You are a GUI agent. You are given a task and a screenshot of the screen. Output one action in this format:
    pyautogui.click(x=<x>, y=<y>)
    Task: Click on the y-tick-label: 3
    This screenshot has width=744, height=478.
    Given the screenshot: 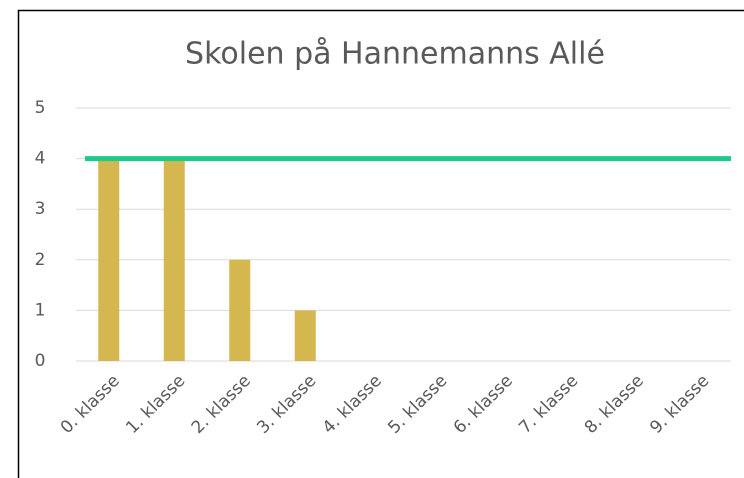 What is the action you would take?
    pyautogui.click(x=40, y=209)
    